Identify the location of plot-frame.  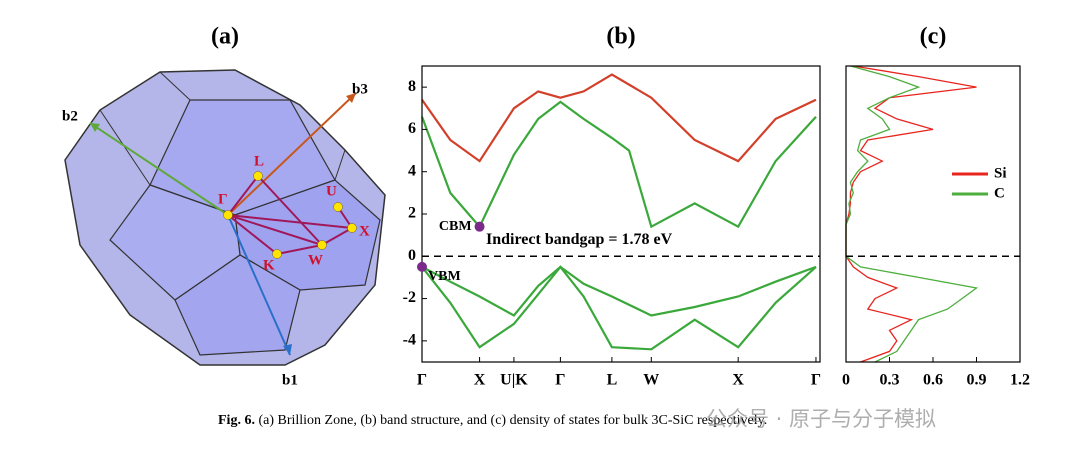
(933, 214).